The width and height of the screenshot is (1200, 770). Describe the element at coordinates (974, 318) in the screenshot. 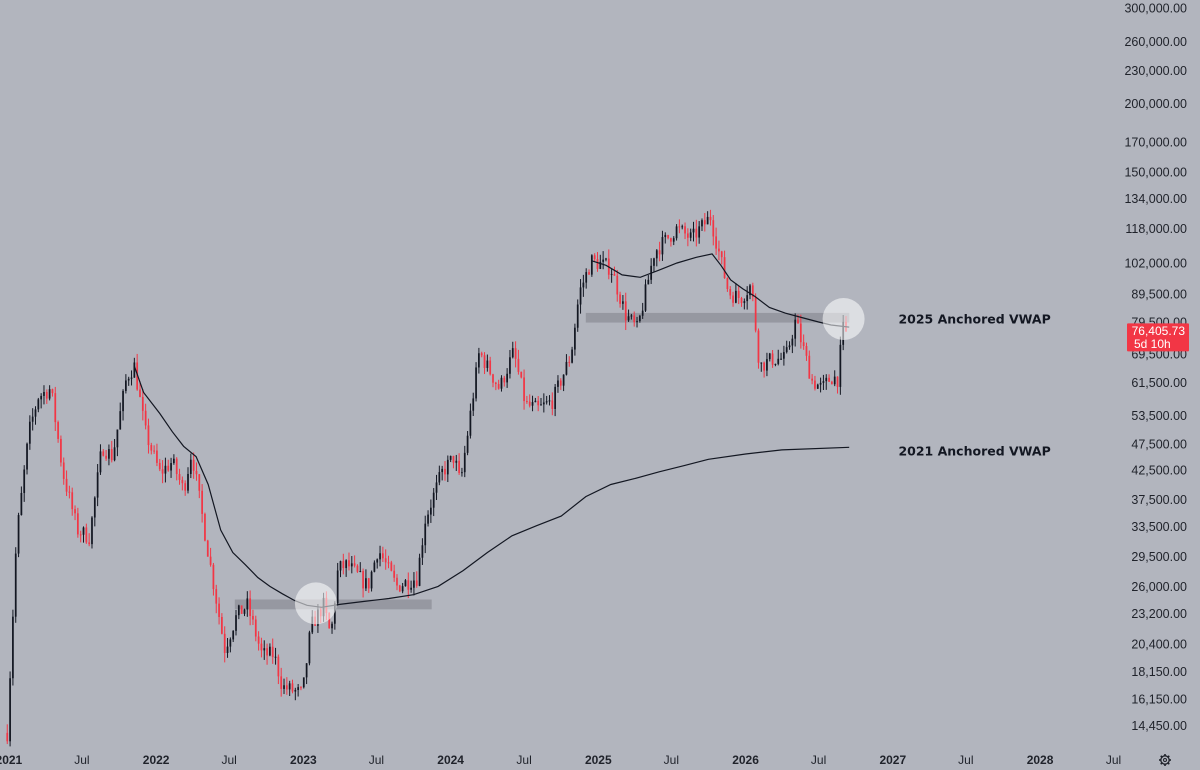

I see `vwap-annotation: 2025 Anchored VWAP` at that location.